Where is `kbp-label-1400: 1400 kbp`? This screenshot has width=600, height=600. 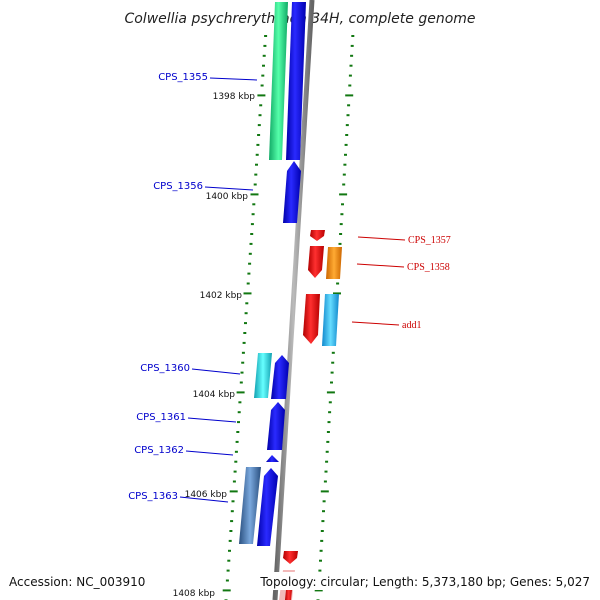 kbp-label-1400: 1400 kbp is located at coordinates (227, 197).